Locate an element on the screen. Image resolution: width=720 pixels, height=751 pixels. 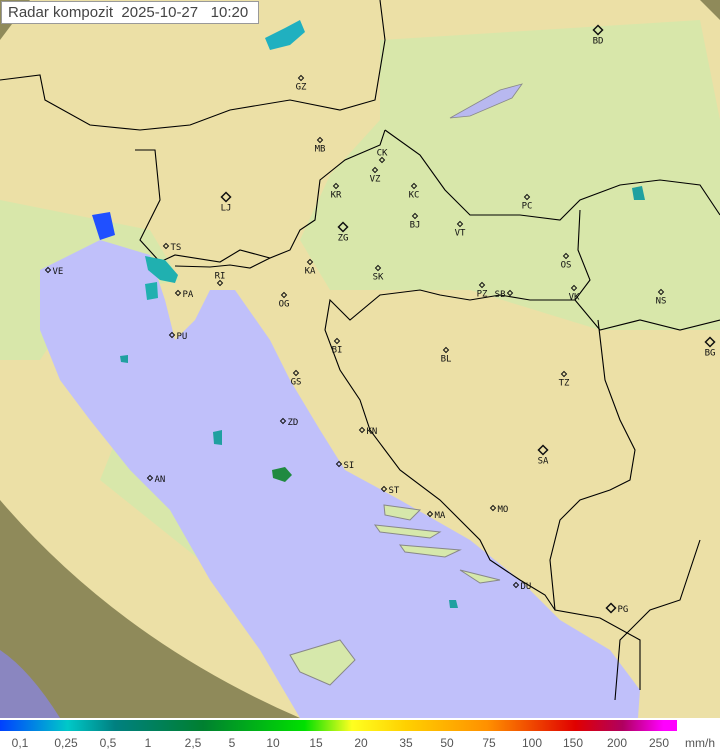
legend-tick: 50 is located at coordinates (447, 743).